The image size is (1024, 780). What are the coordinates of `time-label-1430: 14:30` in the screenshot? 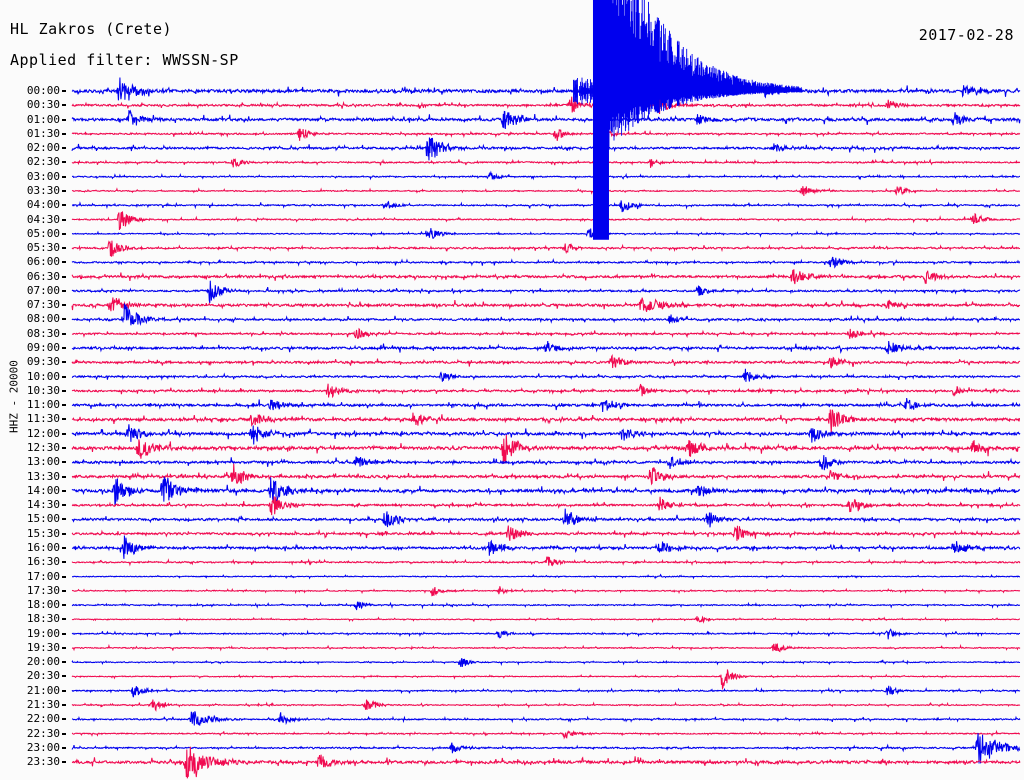 It's located at (43, 505).